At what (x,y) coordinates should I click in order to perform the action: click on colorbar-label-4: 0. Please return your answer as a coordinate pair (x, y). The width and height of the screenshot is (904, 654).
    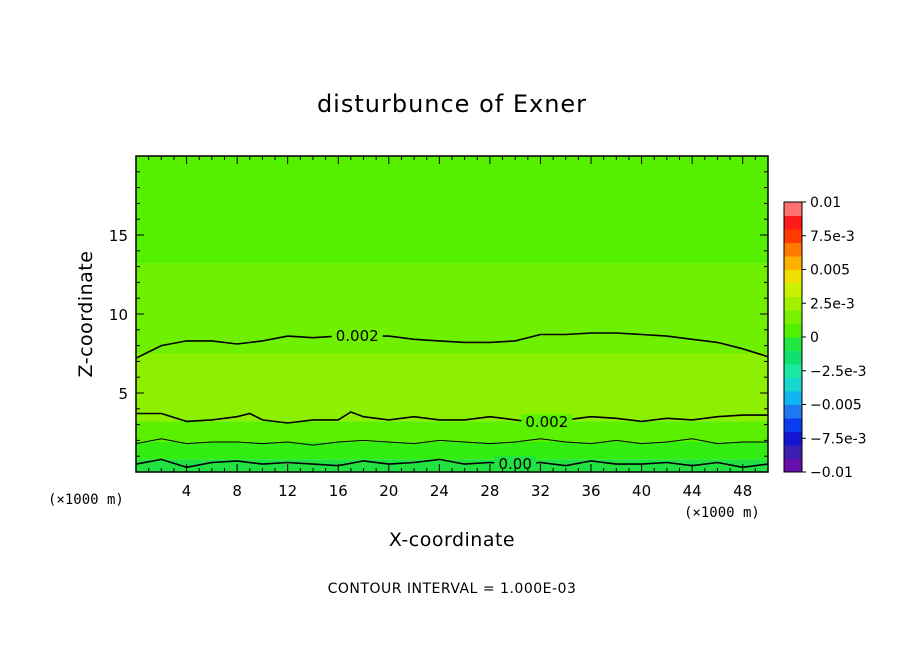
    Looking at the image, I should click on (814, 338).